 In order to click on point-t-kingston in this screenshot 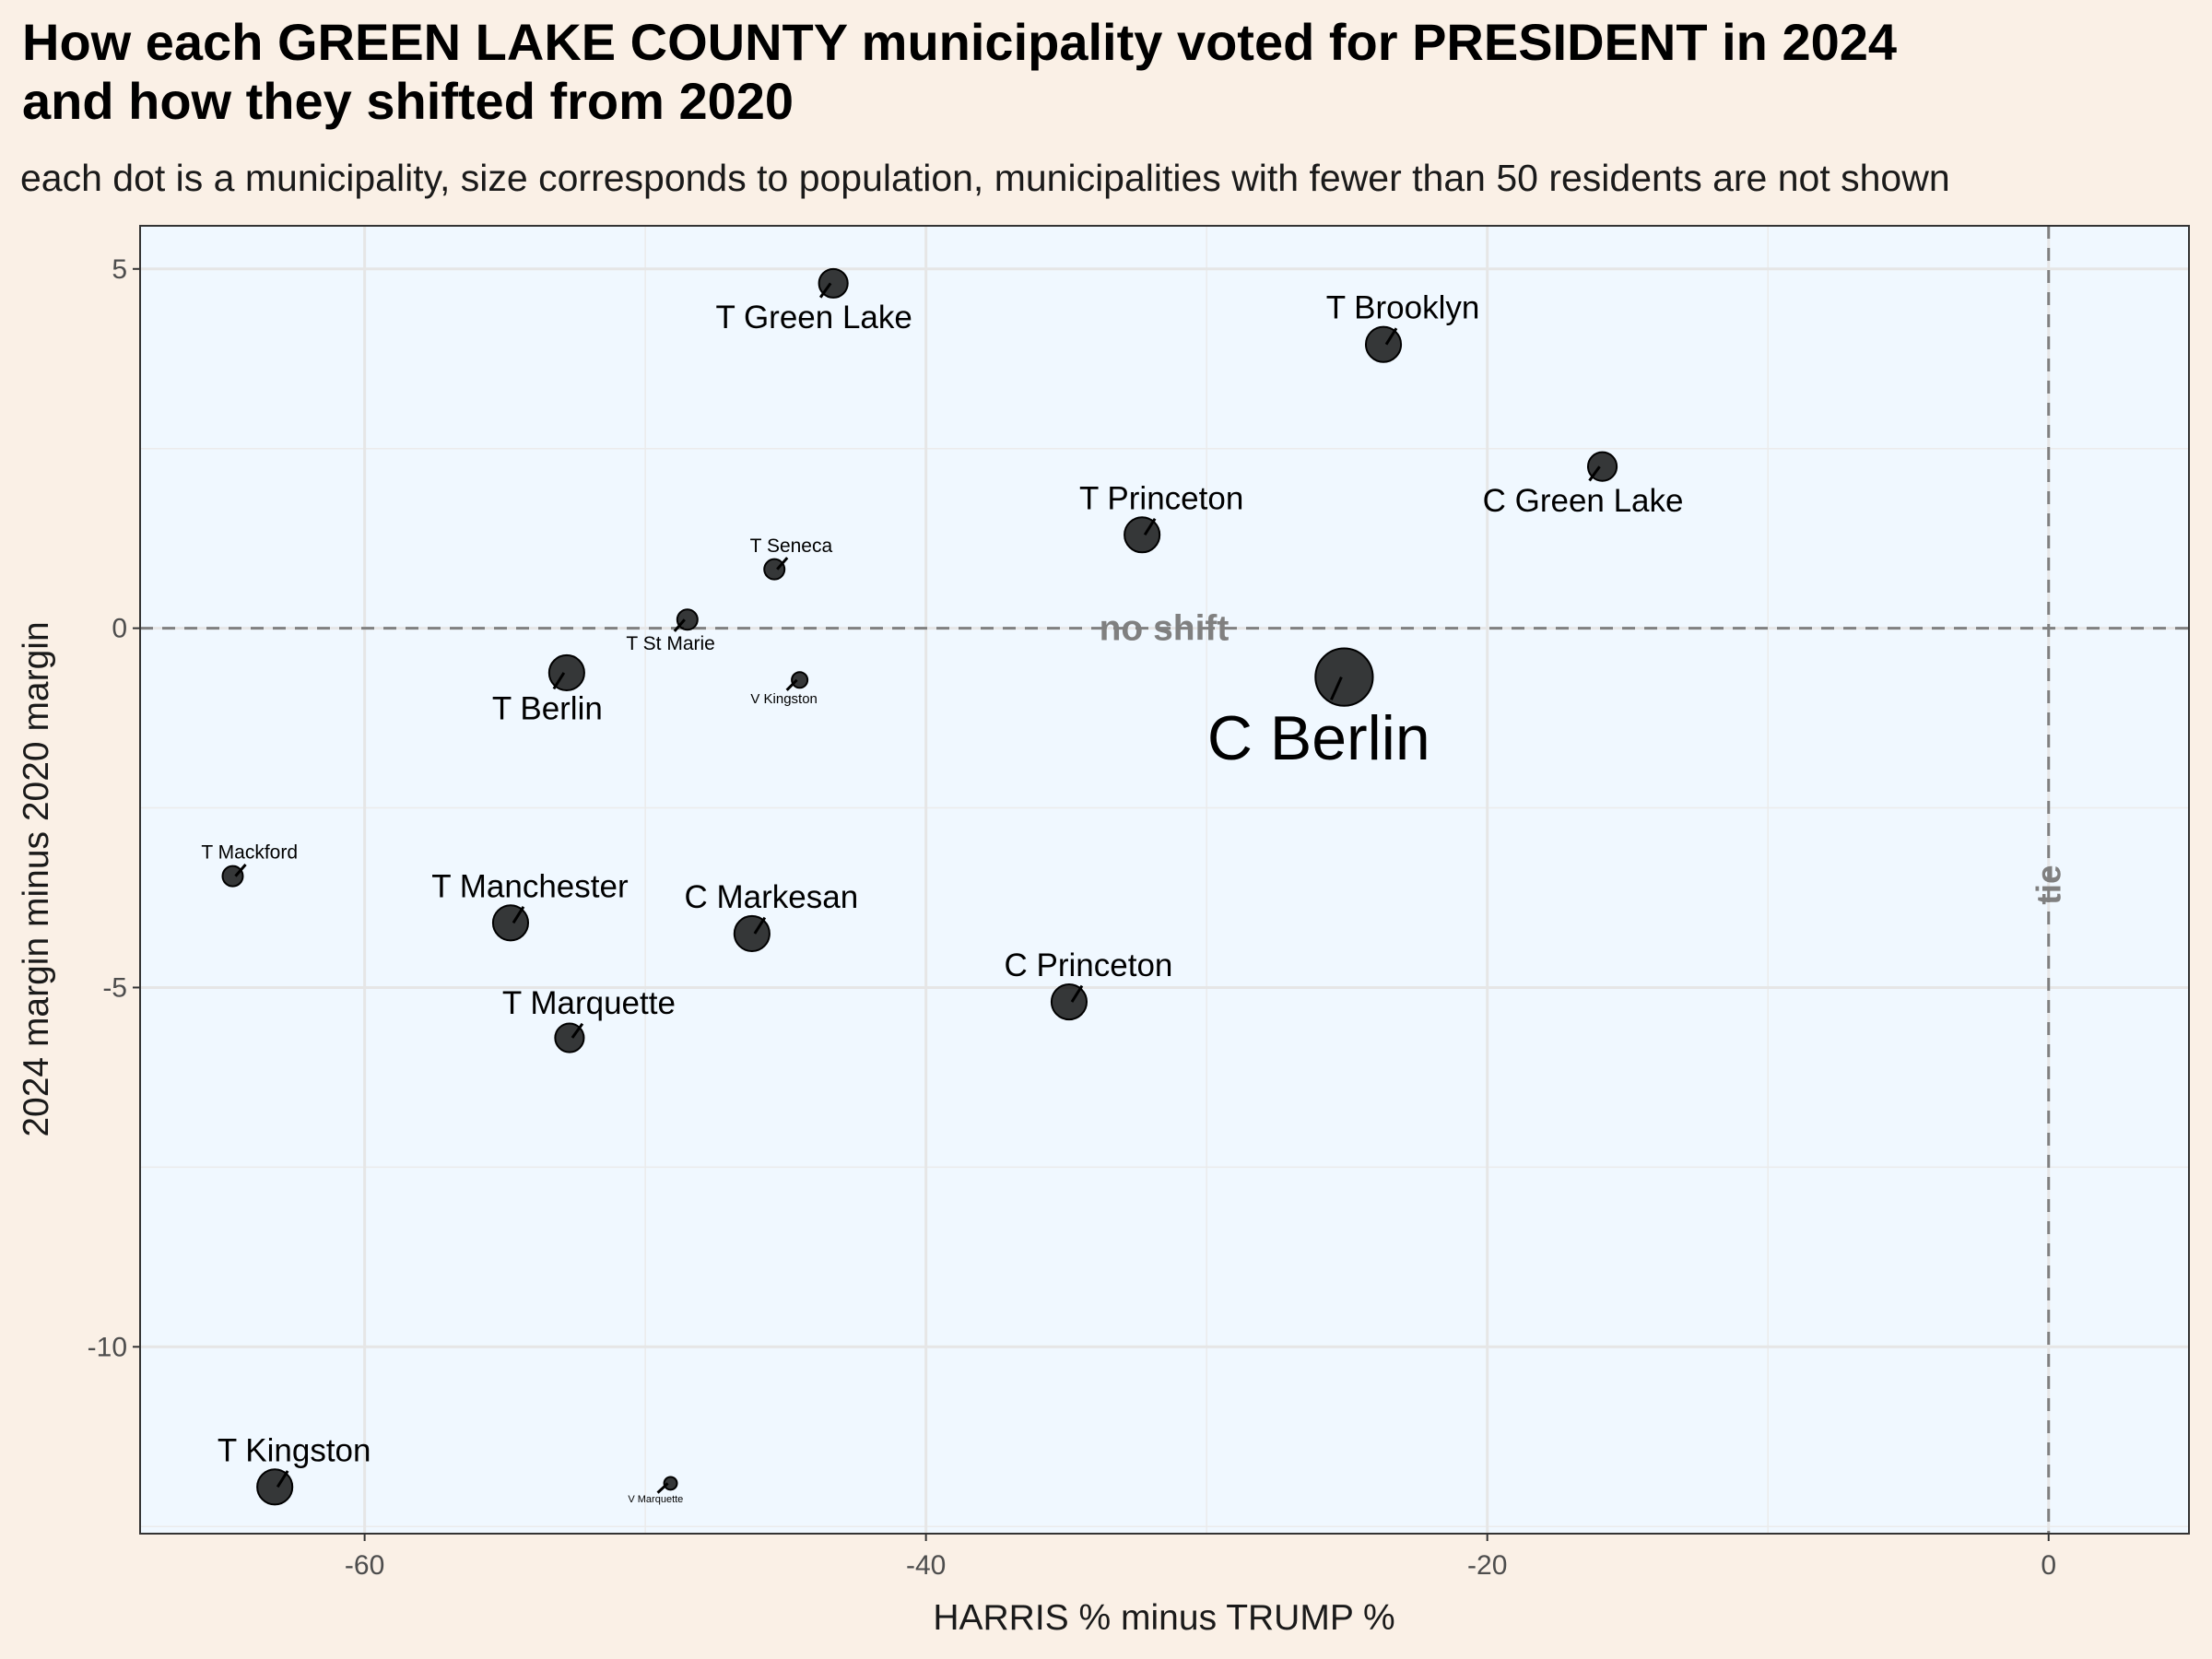, I will do `click(275, 1487)`.